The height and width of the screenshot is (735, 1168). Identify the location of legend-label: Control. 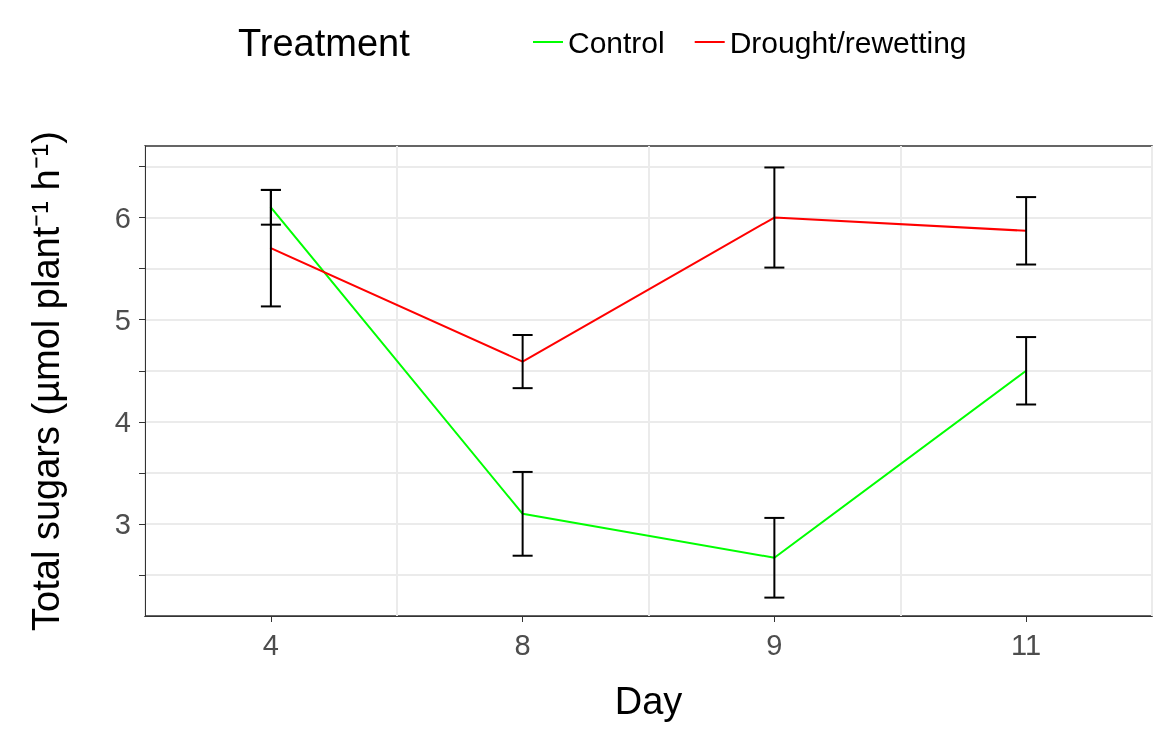
(616, 42).